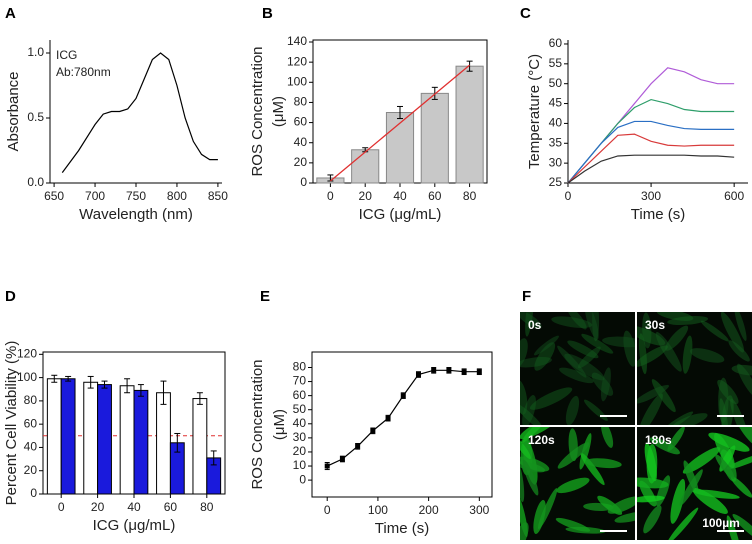 Image resolution: width=752 pixels, height=544 pixels. What do you see at coordinates (257, 111) in the screenshot?
I see `y-axis-label: ROS Concentration` at bounding box center [257, 111].